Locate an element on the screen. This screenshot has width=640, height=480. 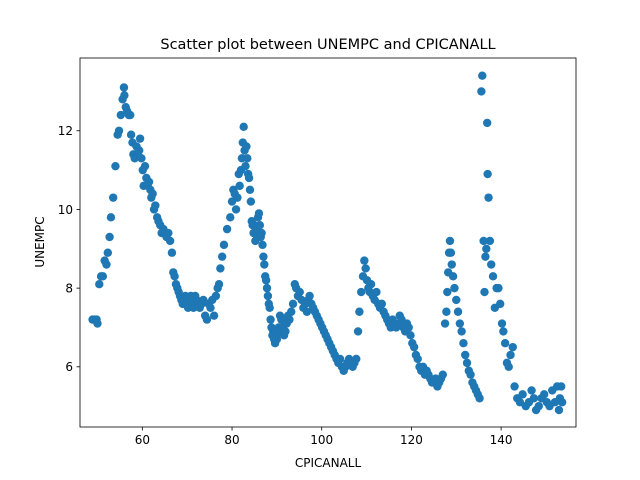
x-axis-ticks: 60 80 100 120 140 is located at coordinates (324, 437).